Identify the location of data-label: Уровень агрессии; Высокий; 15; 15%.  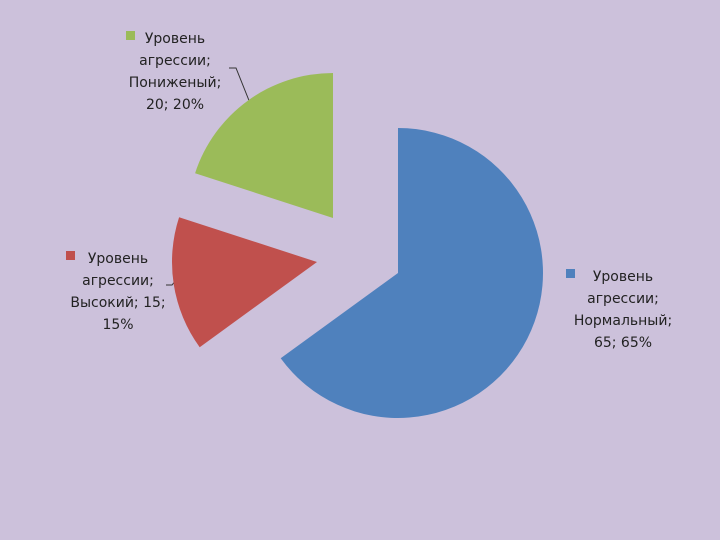
(118, 292).